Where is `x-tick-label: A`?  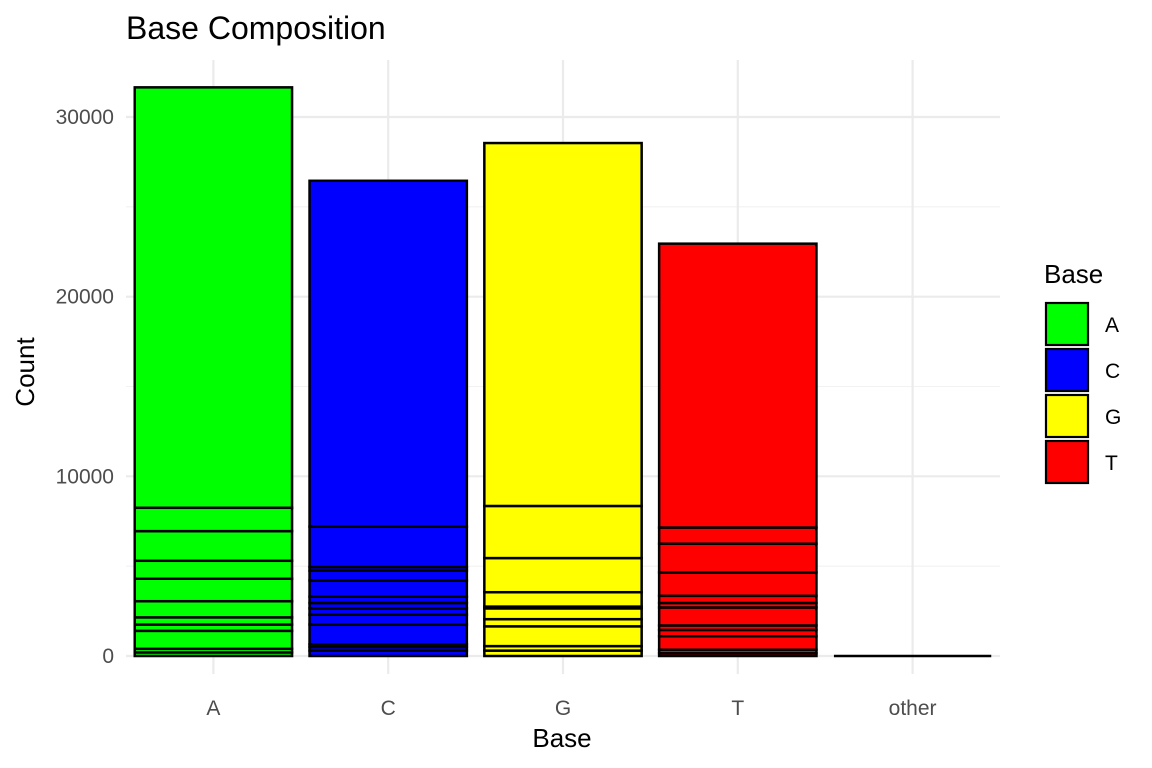 x-tick-label: A is located at coordinates (213, 708).